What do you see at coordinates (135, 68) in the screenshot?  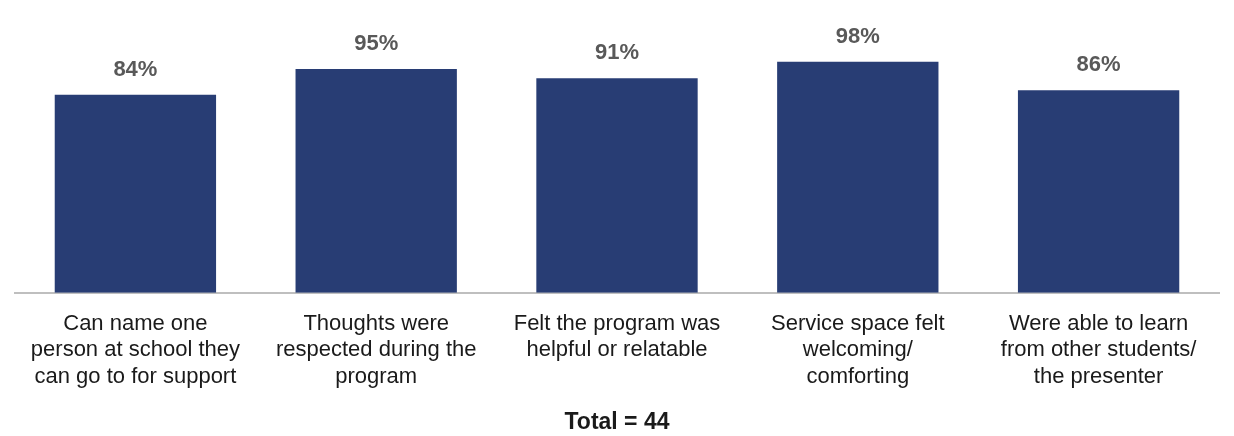 I see `data-label: 84%` at bounding box center [135, 68].